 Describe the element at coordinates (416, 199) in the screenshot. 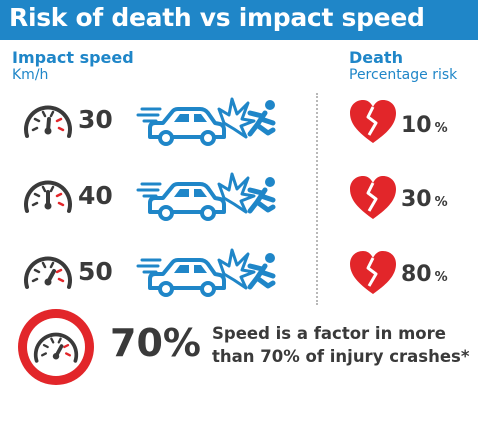

I see `risk-number: 30` at that location.